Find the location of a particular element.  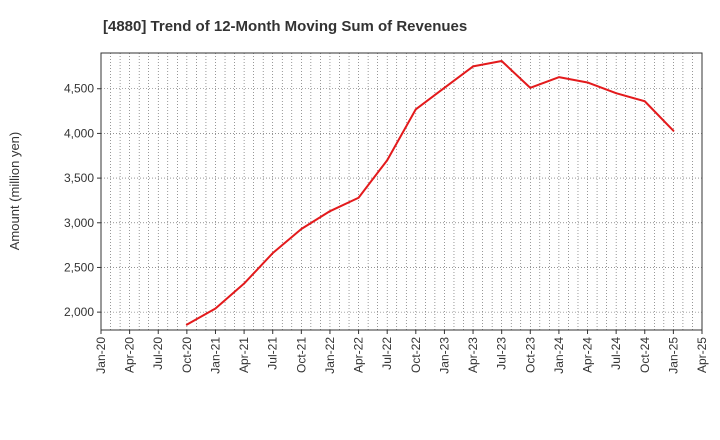

x-tick-label: Oct-22 is located at coordinates (416, 355).